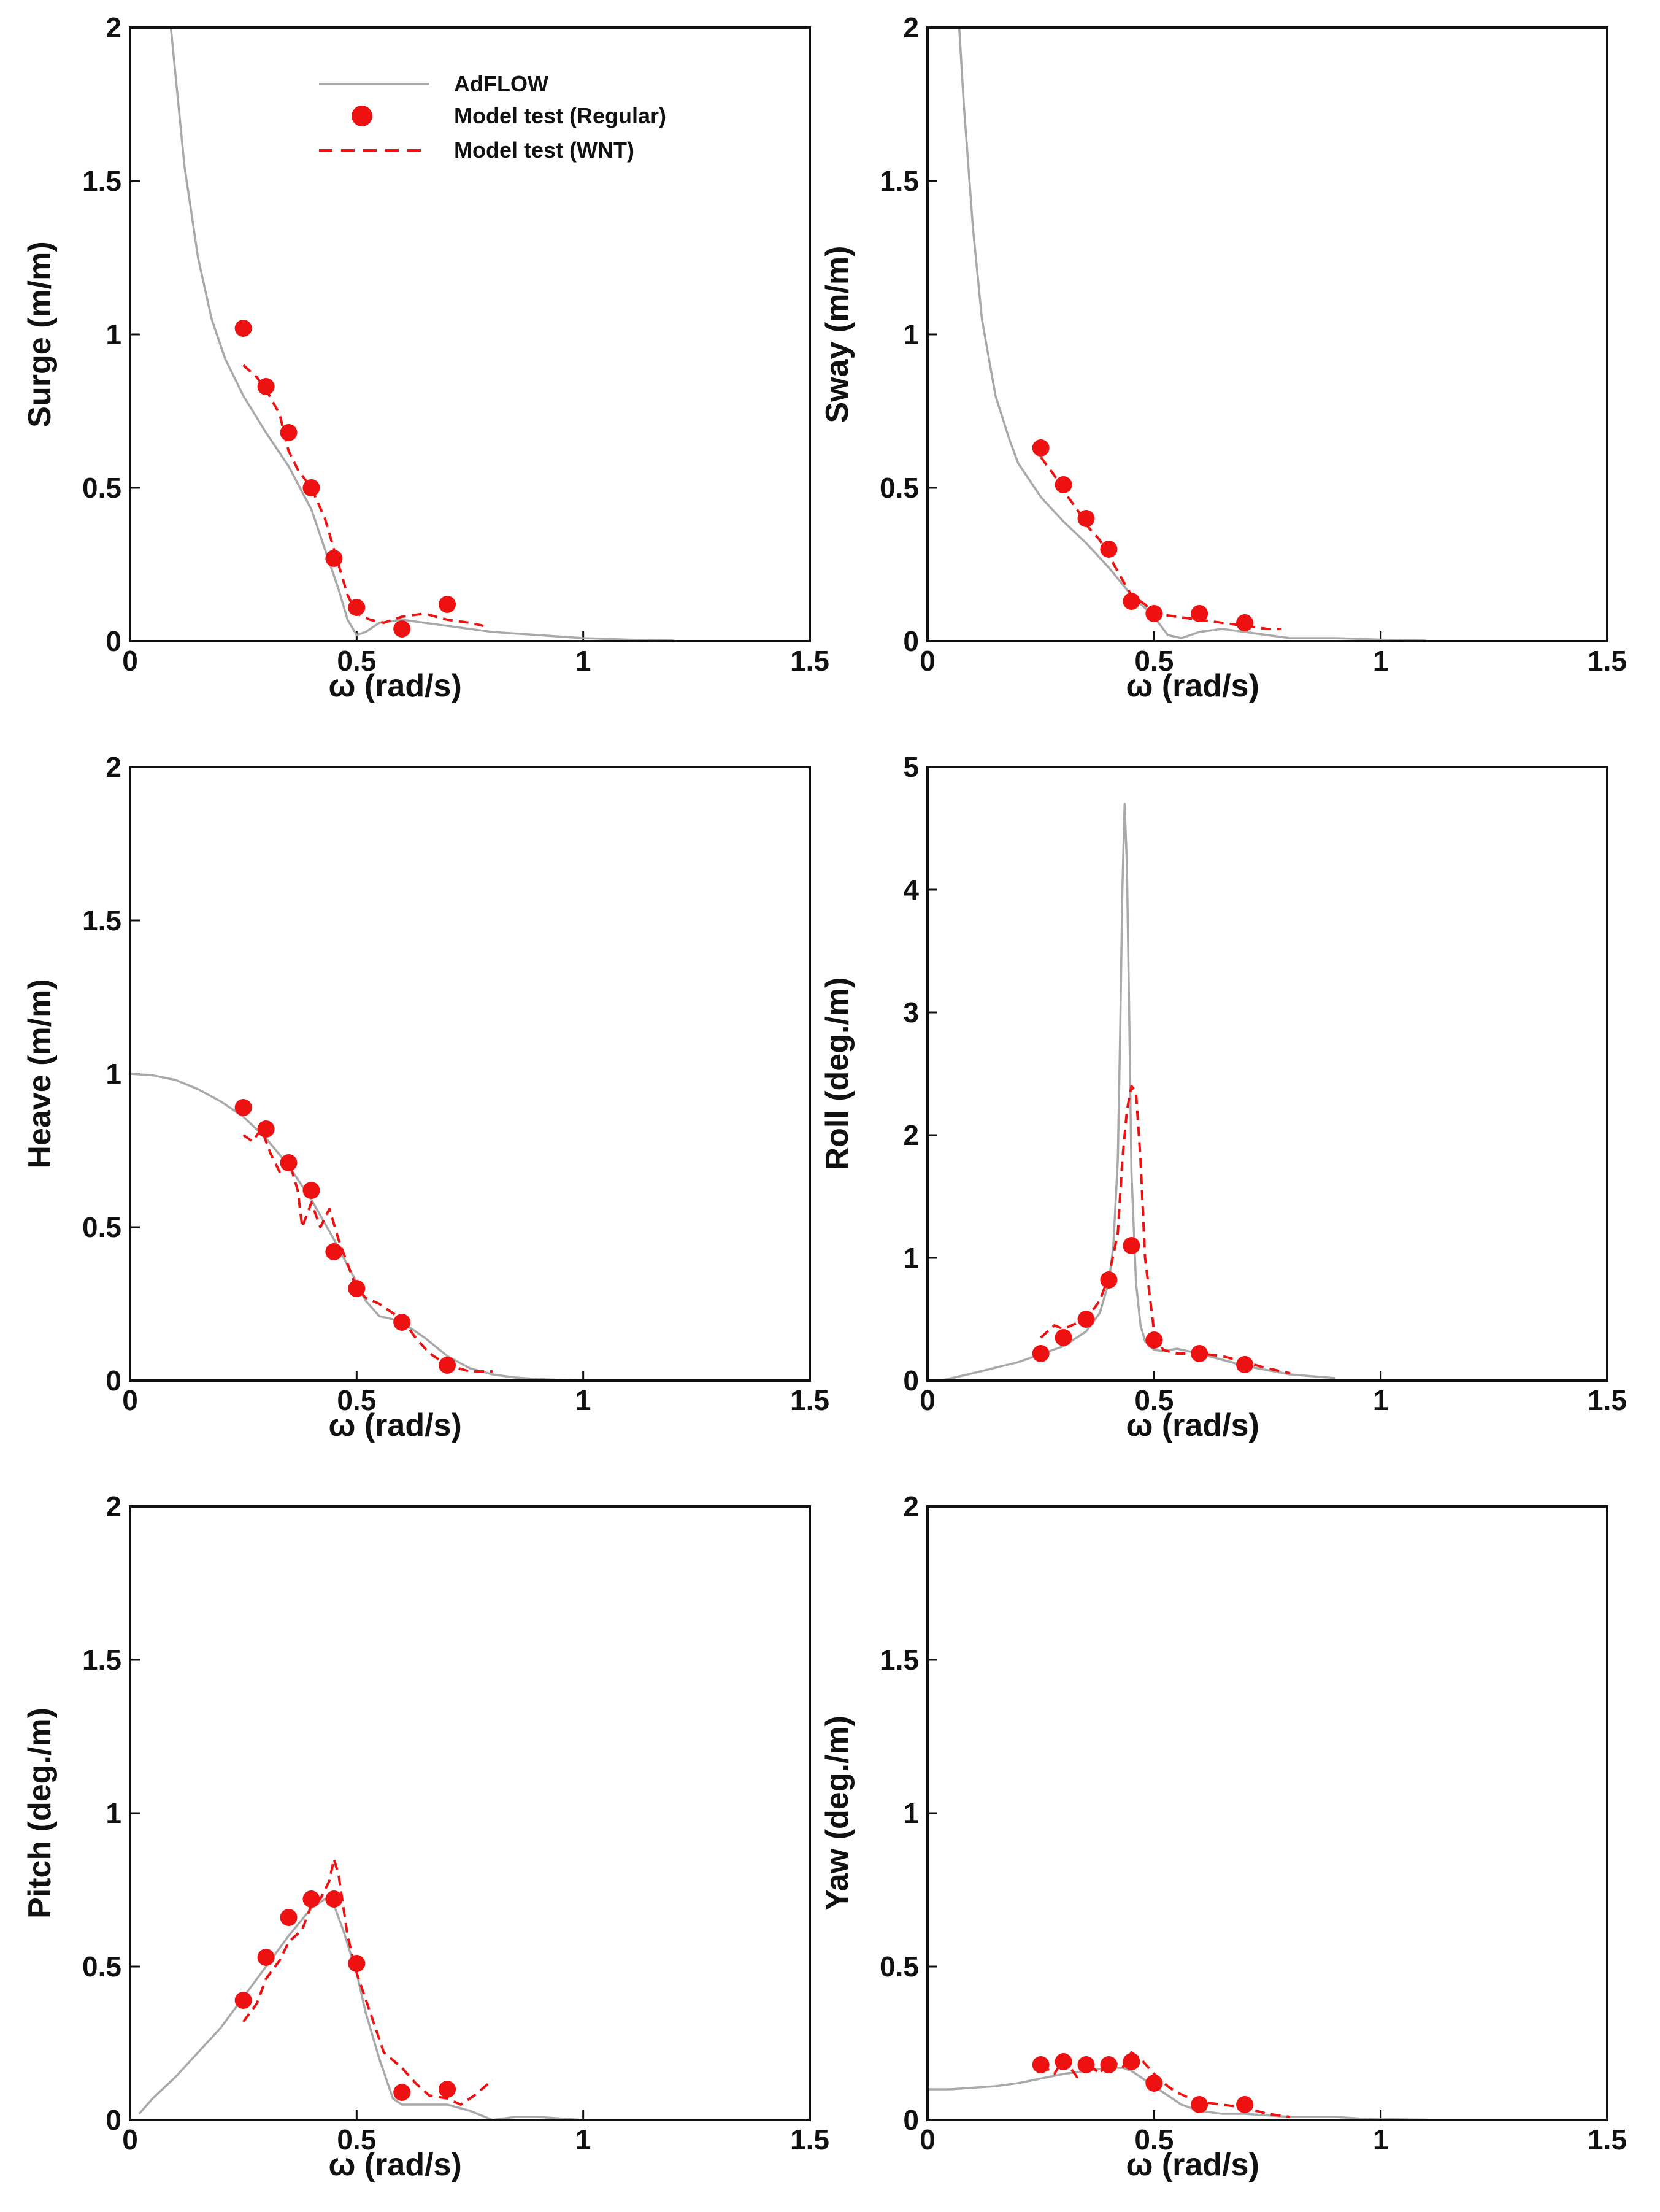  Describe the element at coordinates (363, 496) in the screenshot. I see `series-line-wnt-surge` at that location.